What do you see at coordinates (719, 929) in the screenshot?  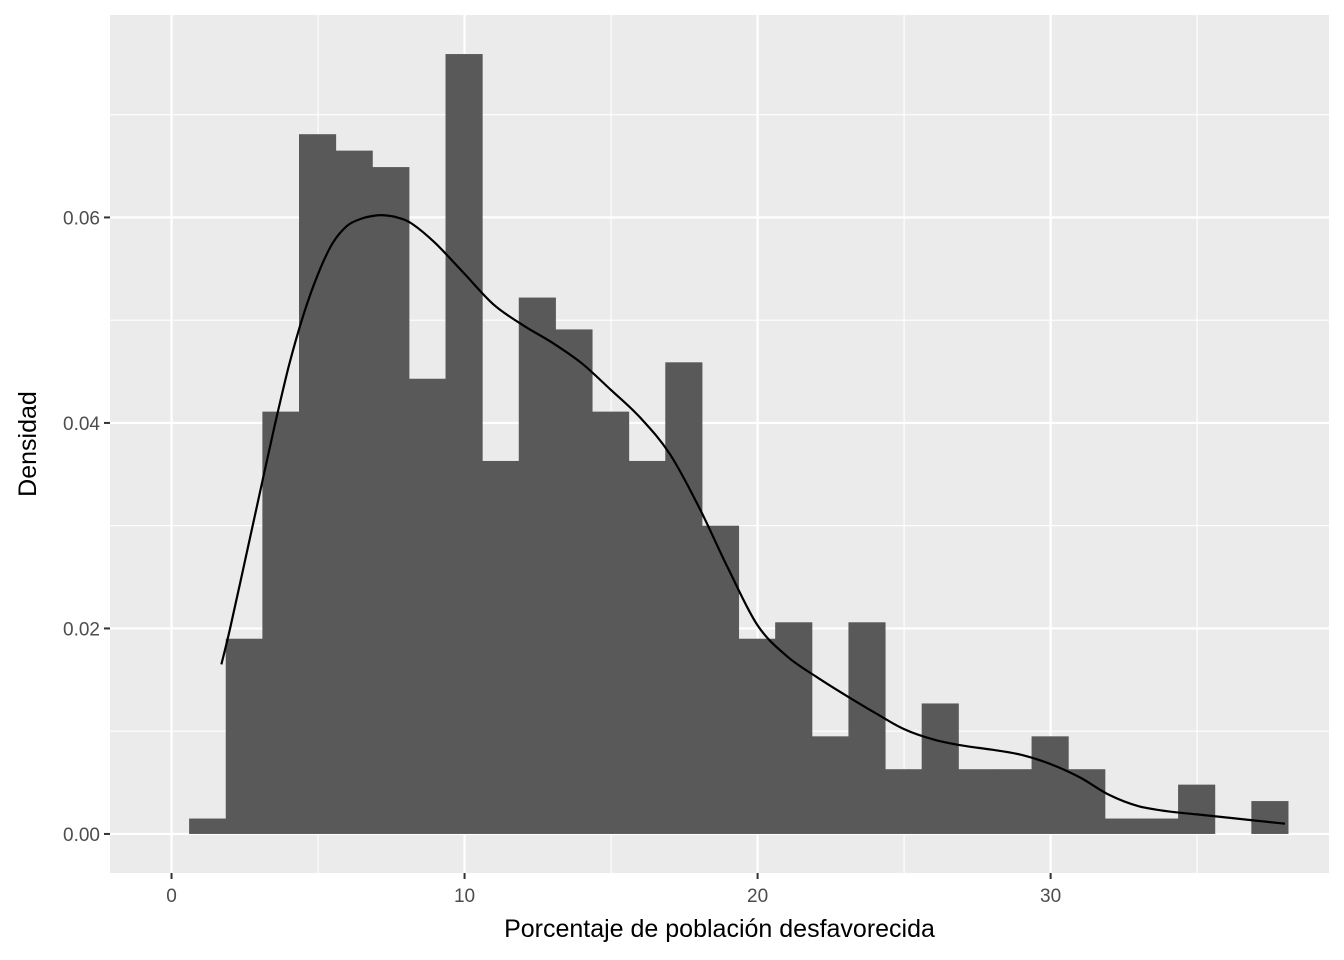 I see `x-axis-title: Porcentaje de población desfavorecida` at bounding box center [719, 929].